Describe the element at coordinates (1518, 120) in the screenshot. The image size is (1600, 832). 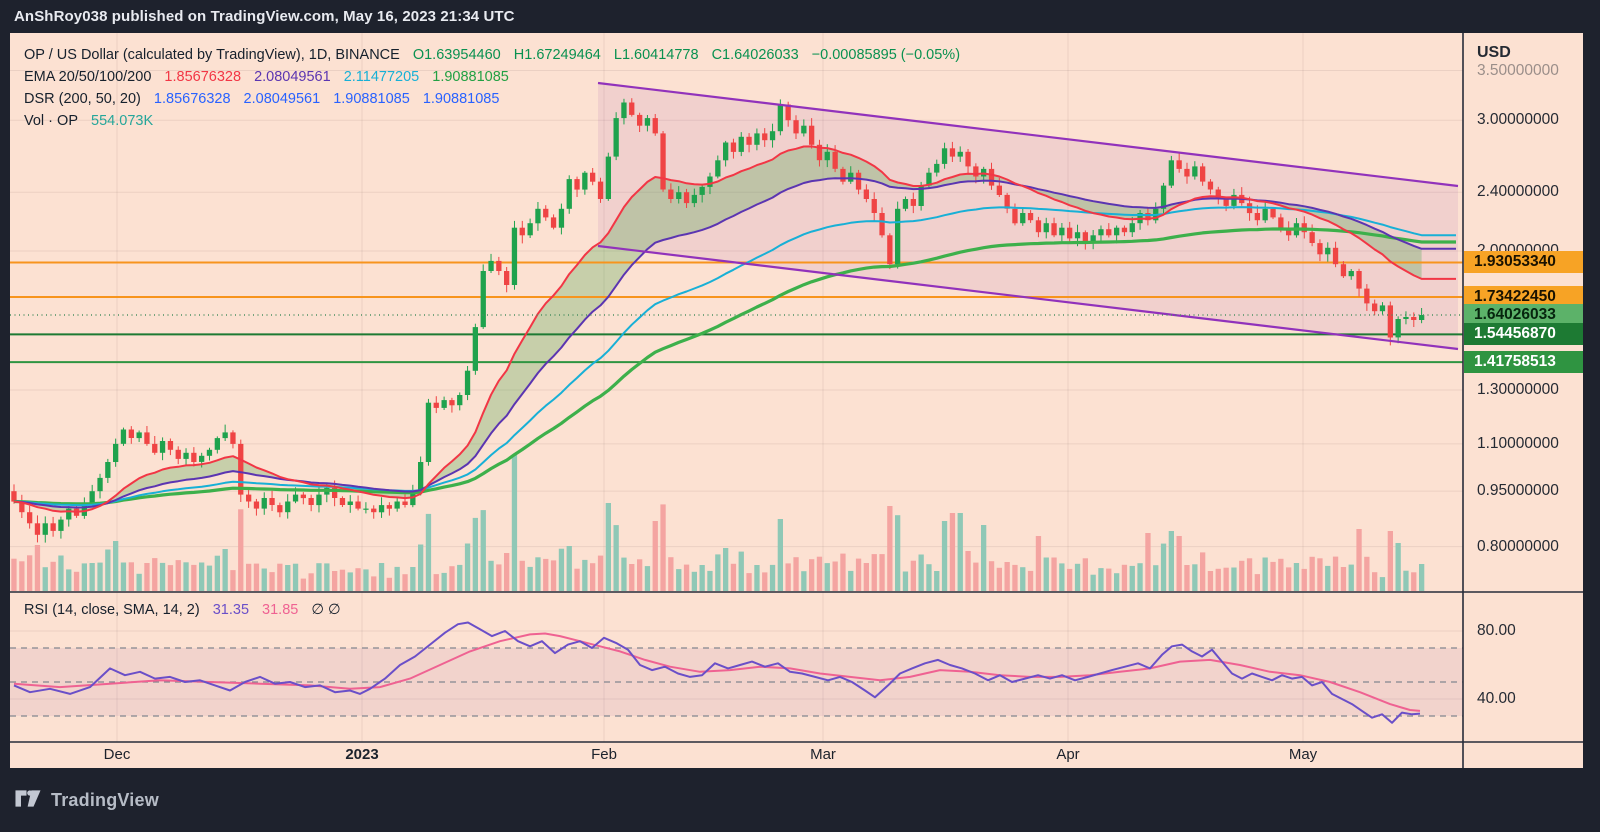
I see `price-tick-label: 3.00000000` at that location.